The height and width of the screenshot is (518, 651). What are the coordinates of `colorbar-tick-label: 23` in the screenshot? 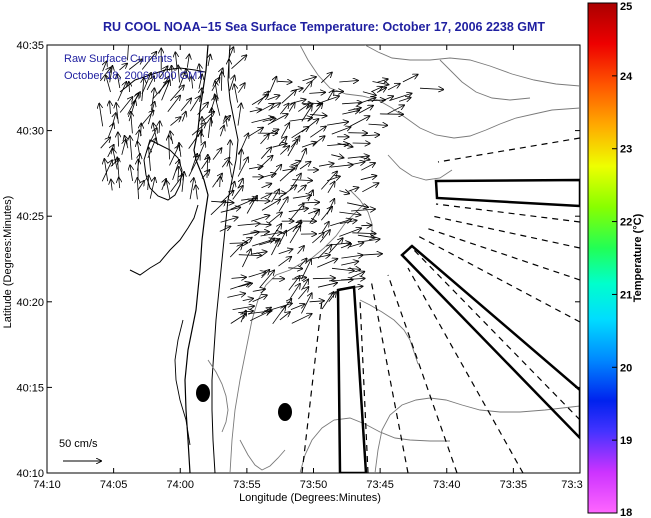 It's located at (626, 150).